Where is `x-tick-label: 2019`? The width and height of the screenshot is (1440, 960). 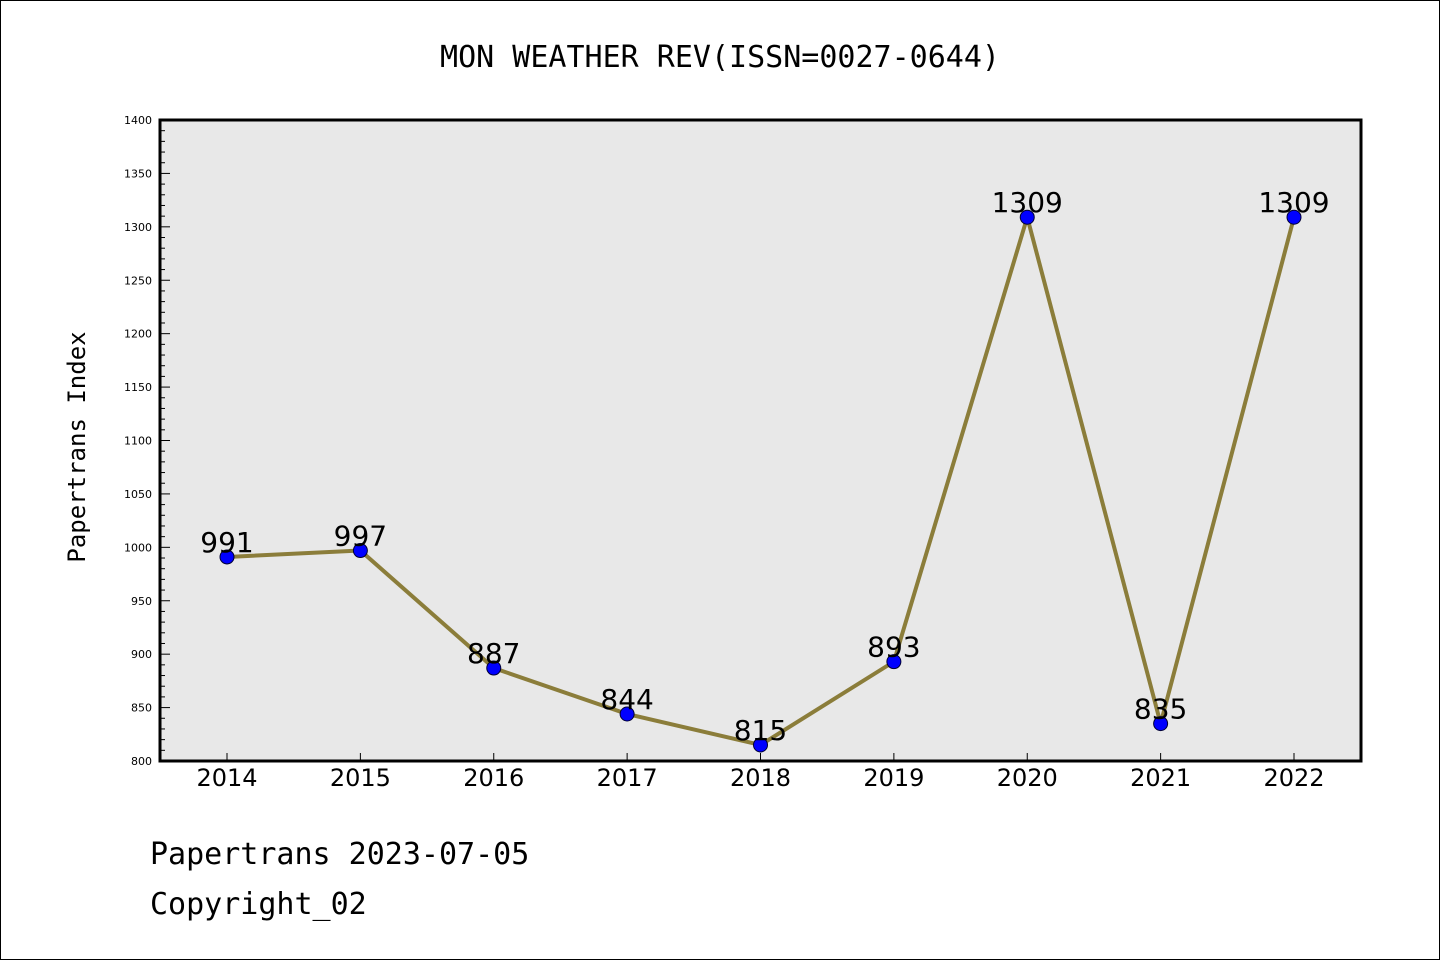 x-tick-label: 2019 is located at coordinates (893, 778).